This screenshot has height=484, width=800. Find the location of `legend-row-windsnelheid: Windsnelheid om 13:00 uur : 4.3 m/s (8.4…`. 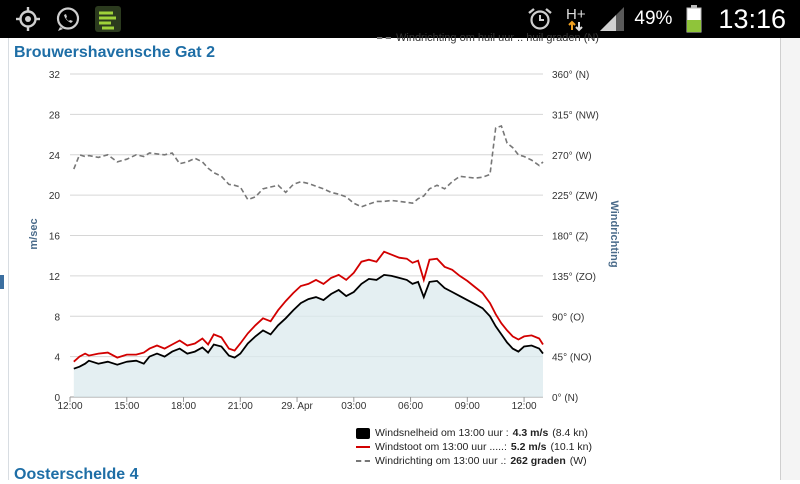

legend-row-windsnelheid: Windsnelheid om 13:00 uur : 4.3 m/s (8.4… is located at coordinates (474, 433).